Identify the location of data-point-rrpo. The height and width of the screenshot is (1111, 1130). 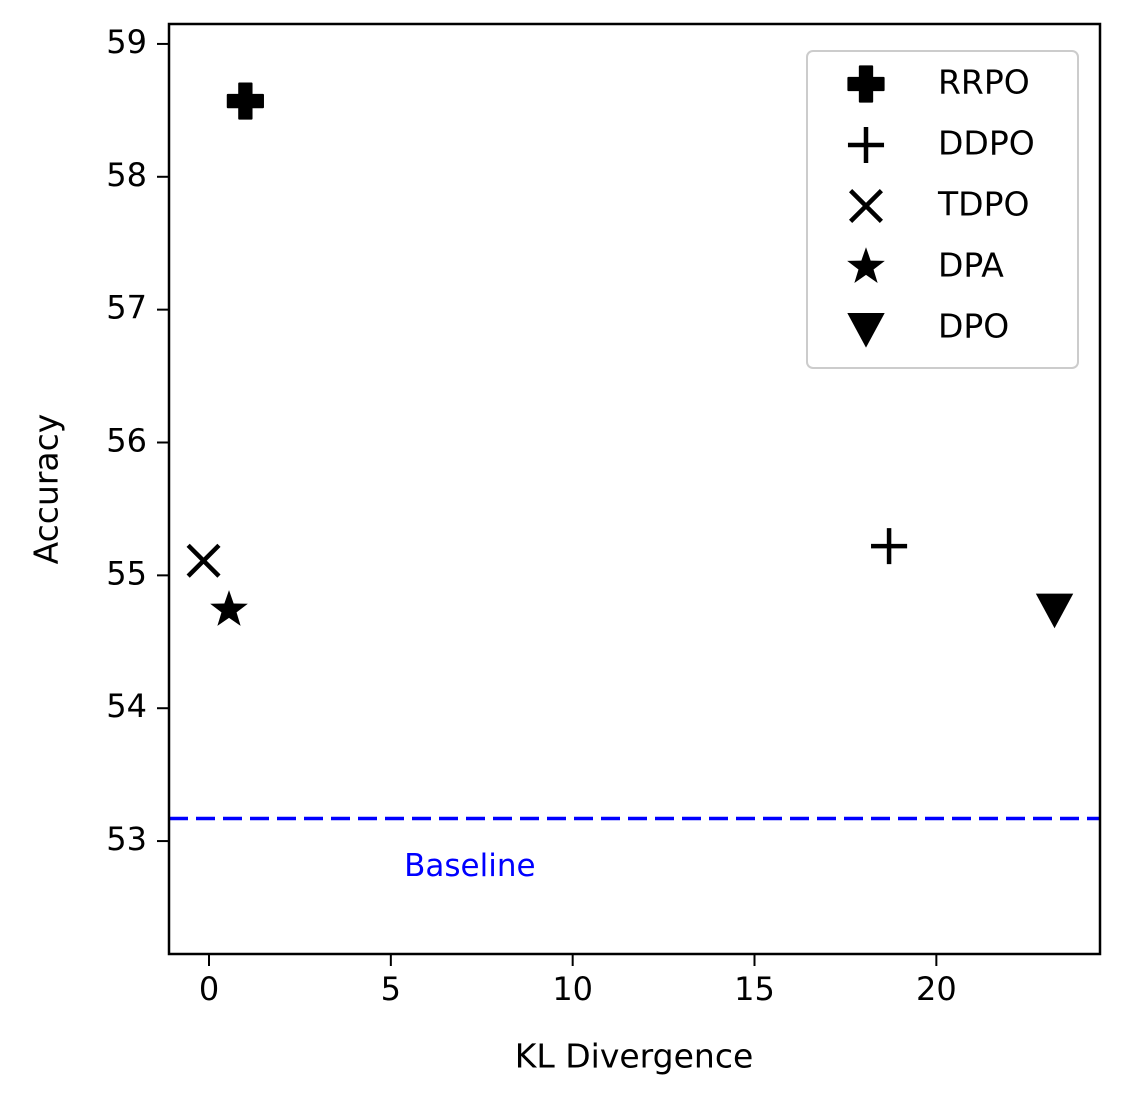
(245, 101).